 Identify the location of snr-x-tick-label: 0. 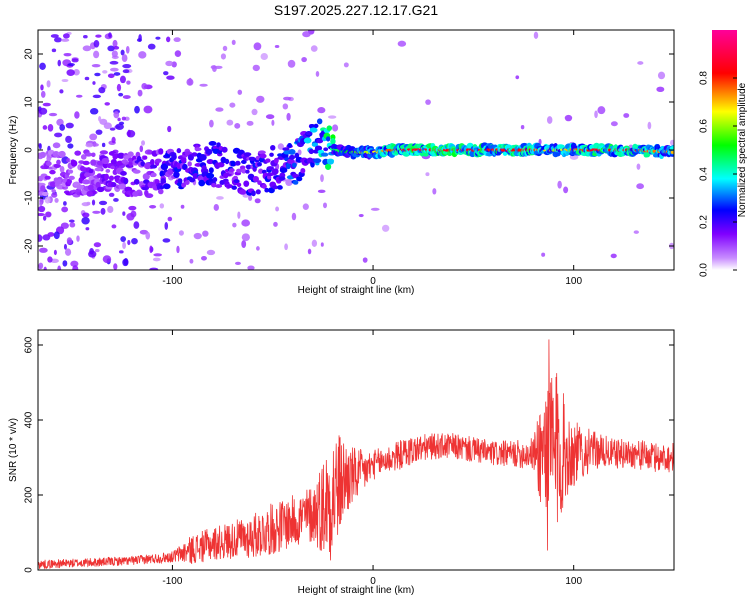
(373, 581).